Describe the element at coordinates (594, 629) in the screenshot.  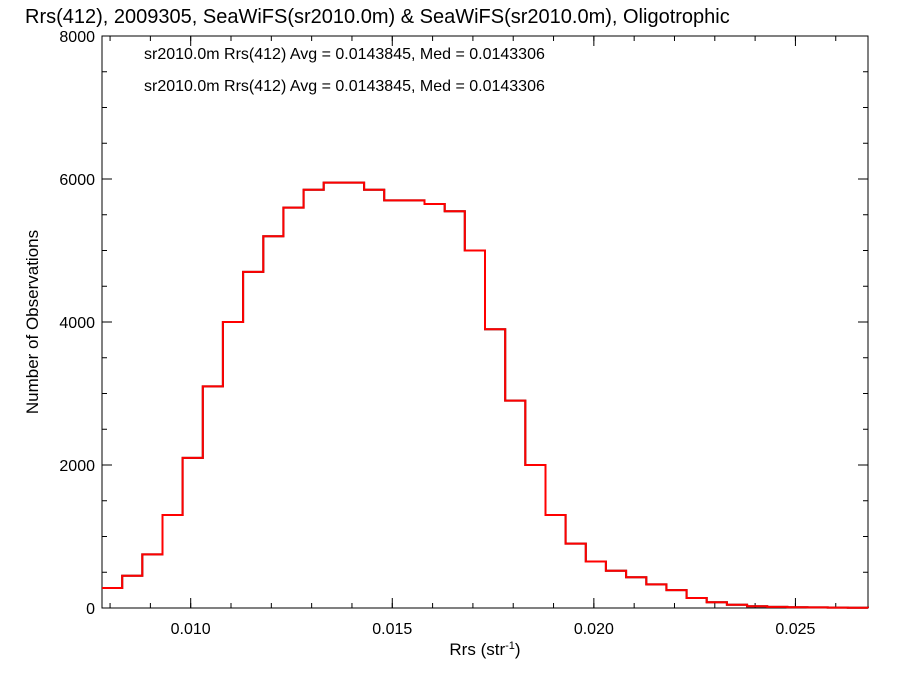
I see `x-tick-label: 0.020` at that location.